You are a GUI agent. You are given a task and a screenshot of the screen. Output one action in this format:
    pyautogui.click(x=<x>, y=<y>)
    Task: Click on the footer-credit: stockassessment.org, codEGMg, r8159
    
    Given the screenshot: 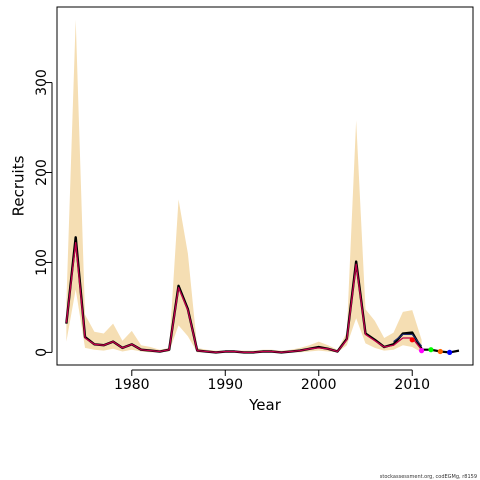 What is the action you would take?
    pyautogui.click(x=428, y=477)
    